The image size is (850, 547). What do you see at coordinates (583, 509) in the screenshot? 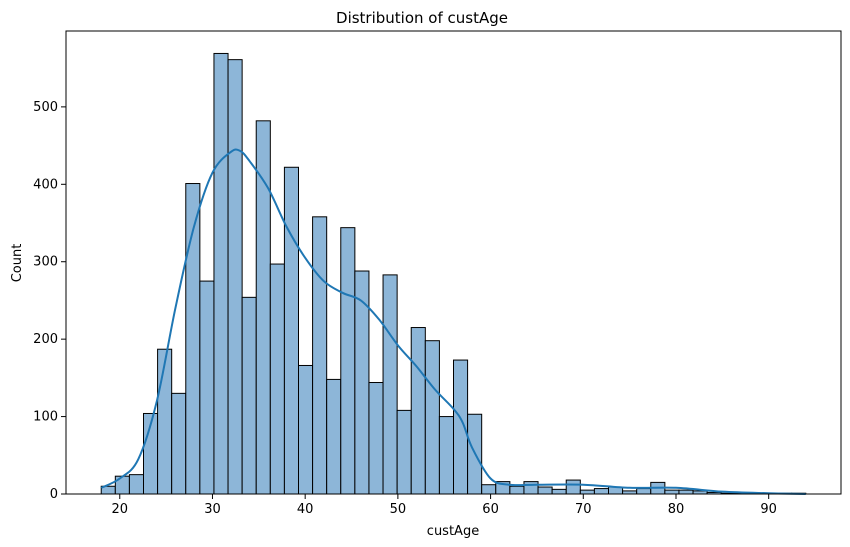
I see `x-tick-label: 70` at bounding box center [583, 509].